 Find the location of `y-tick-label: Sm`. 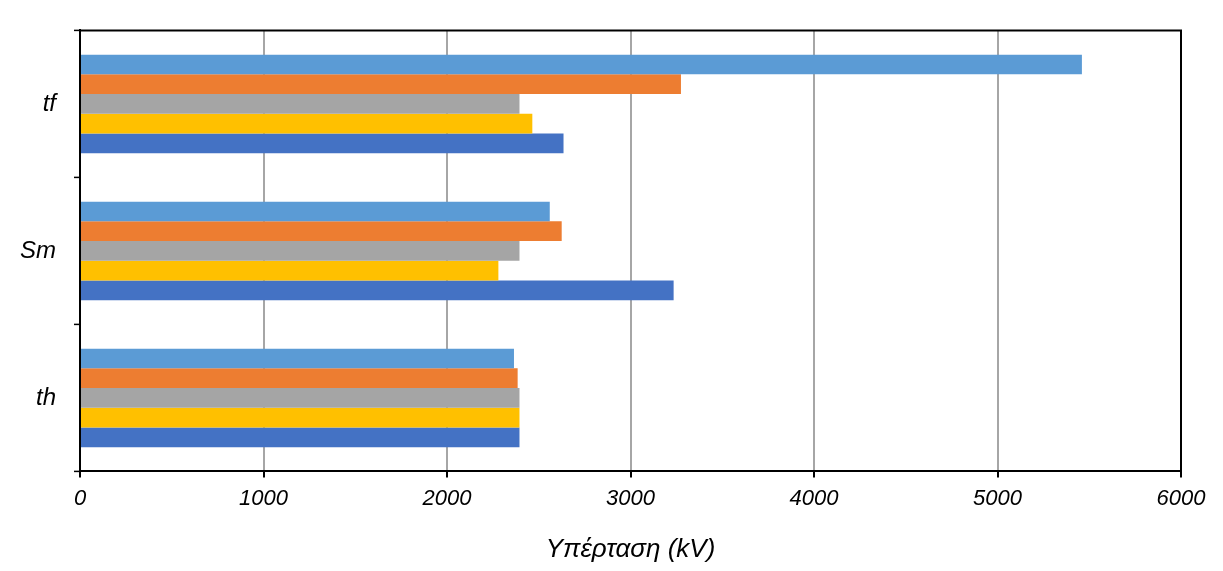

y-tick-label: Sm is located at coordinates (38, 249).